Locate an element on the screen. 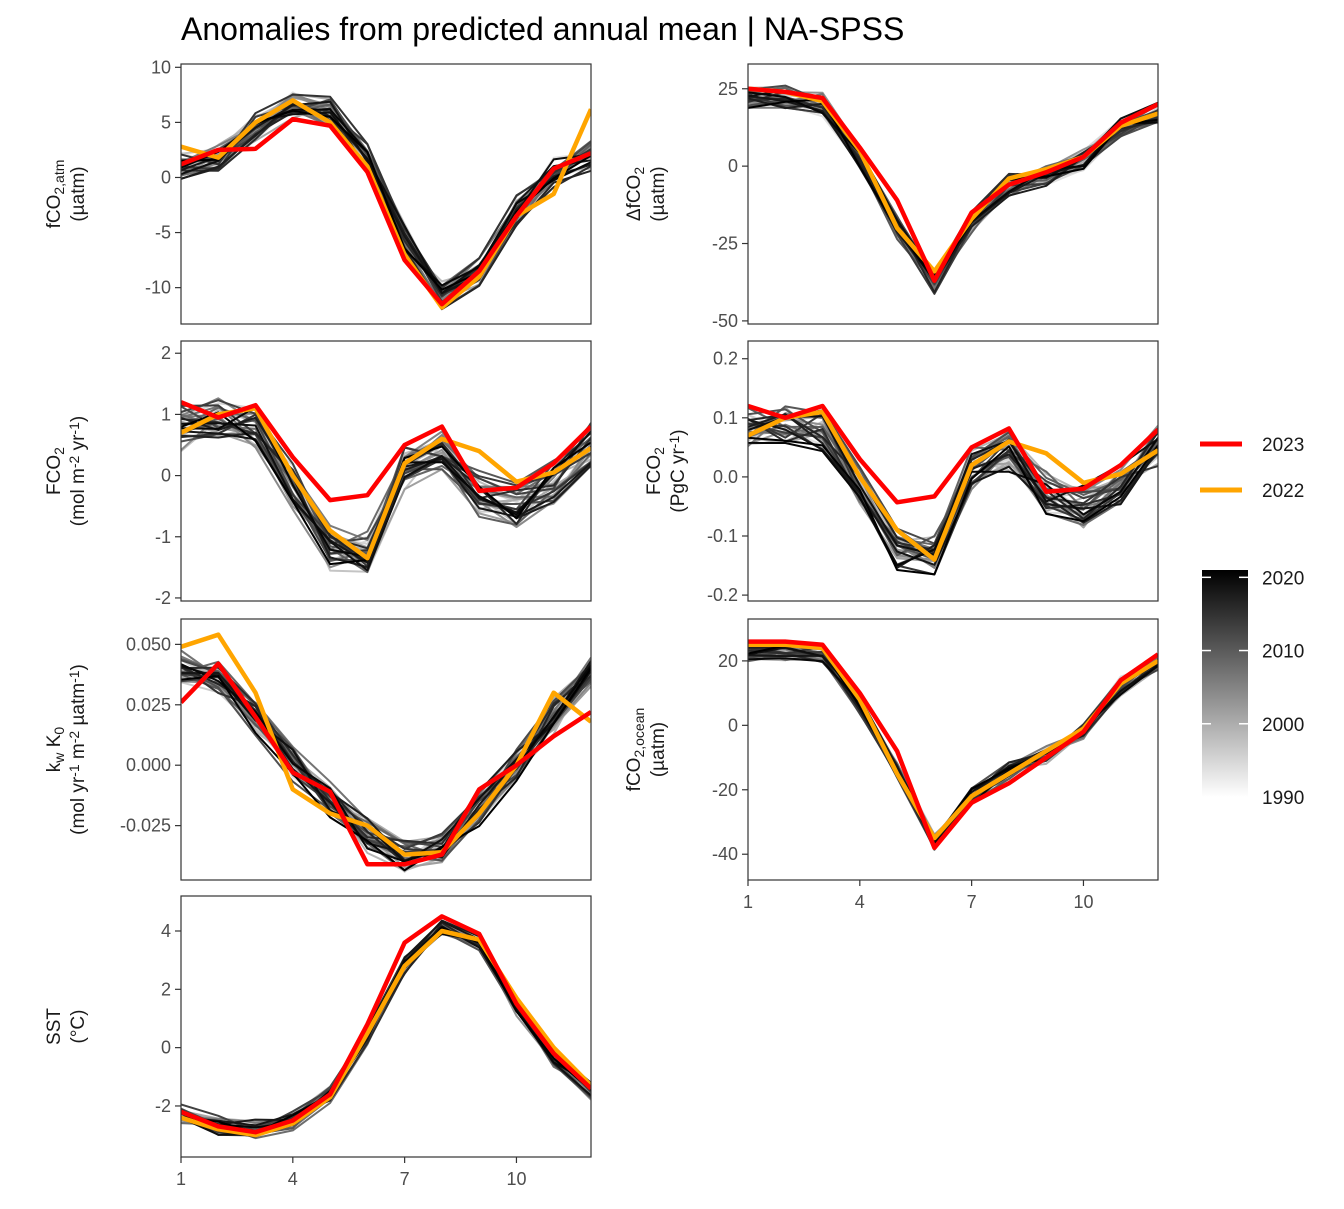 This screenshot has width=1344, height=1209. y-axis-label: ΔfCO2 is located at coordinates (635, 194).